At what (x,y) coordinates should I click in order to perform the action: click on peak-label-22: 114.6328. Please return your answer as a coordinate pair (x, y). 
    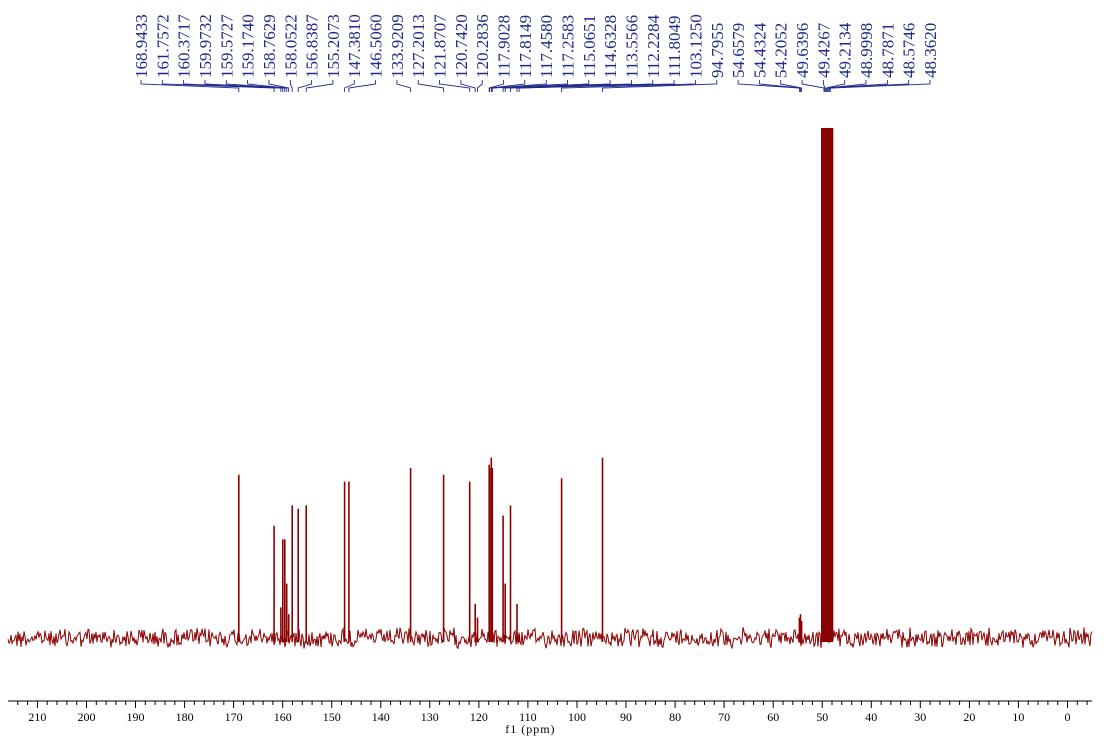
    Looking at the image, I should click on (610, 46).